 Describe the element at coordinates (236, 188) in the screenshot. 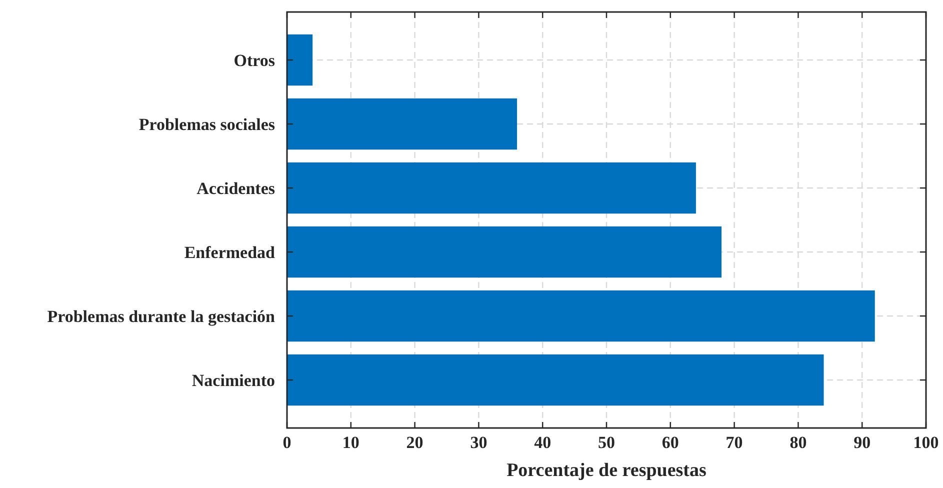

I see `y-tick-label: Accidentes` at that location.